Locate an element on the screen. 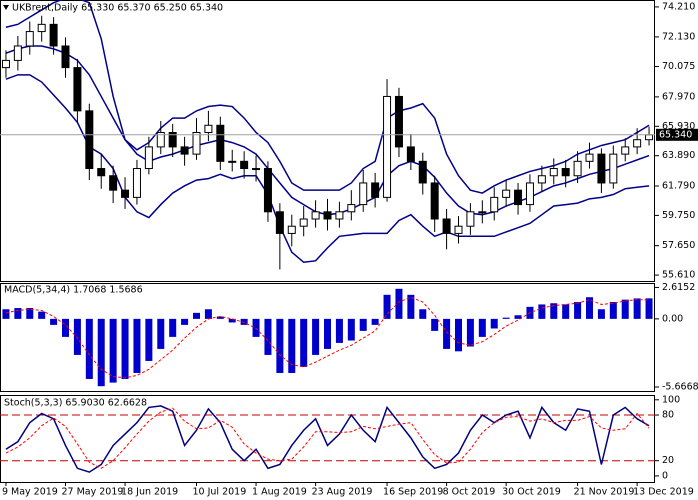  x-tick-label: 1 Aug 2019 is located at coordinates (279, 492).